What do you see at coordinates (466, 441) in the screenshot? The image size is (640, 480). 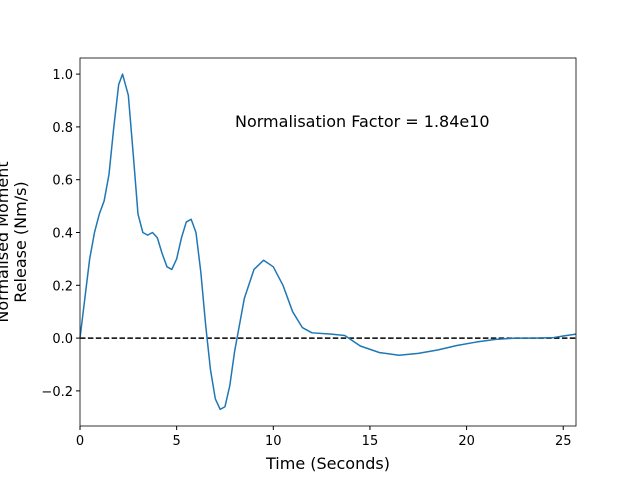 I see `x-tick-label: 20` at bounding box center [466, 441].